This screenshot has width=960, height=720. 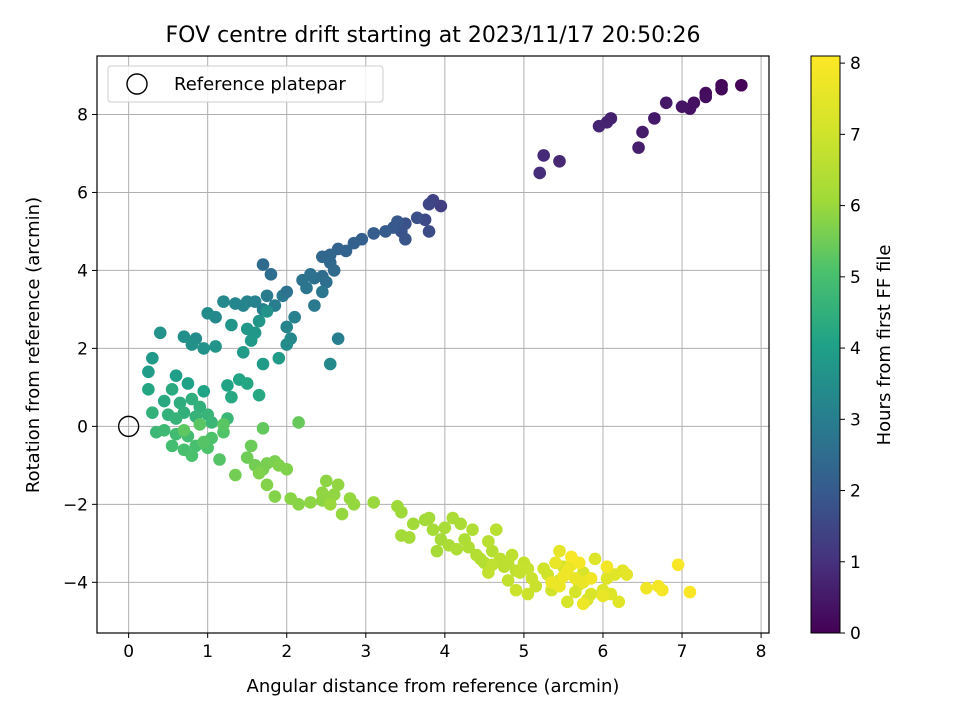 What do you see at coordinates (524, 652) in the screenshot?
I see `x-tick-label: 5` at bounding box center [524, 652].